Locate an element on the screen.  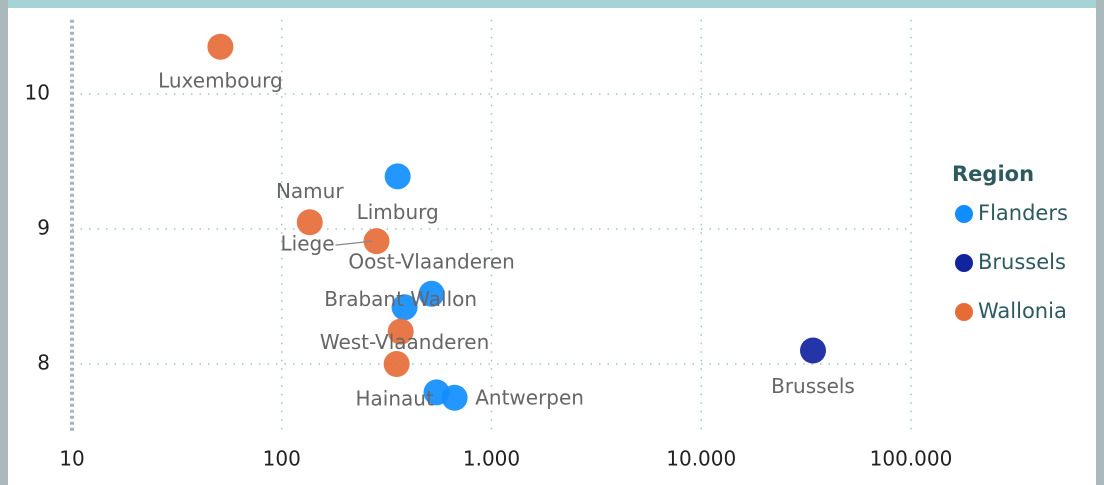
y-tick-label: 10 is located at coordinates (37, 93).